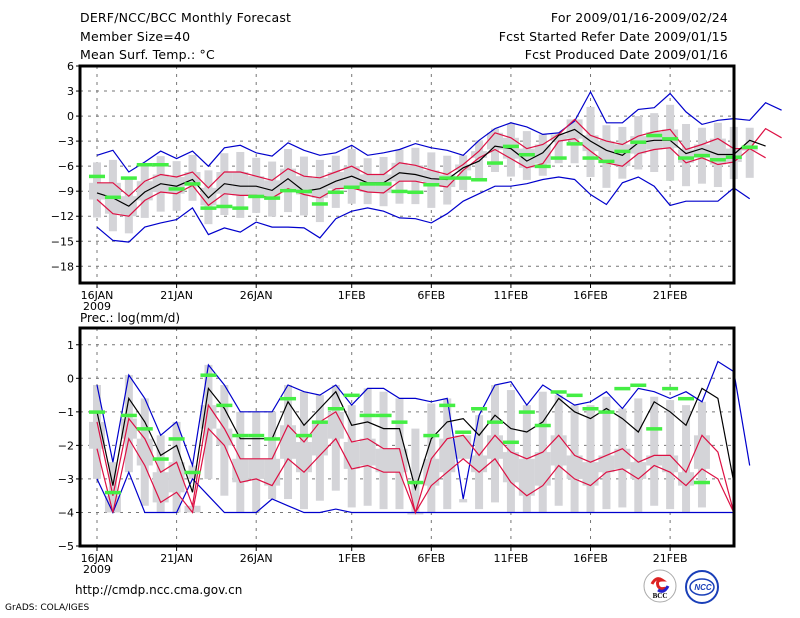  Describe the element at coordinates (70, 91) in the screenshot. I see `y-tick-label: 3` at that location.